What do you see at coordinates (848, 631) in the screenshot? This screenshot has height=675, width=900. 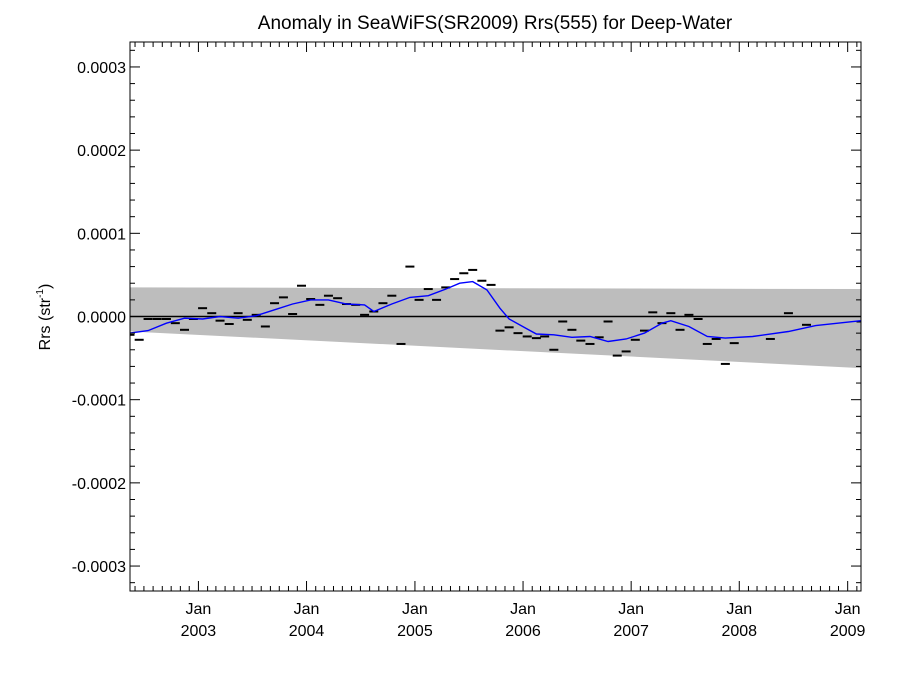 I see `x-tick-label-year: 2009` at bounding box center [848, 631].